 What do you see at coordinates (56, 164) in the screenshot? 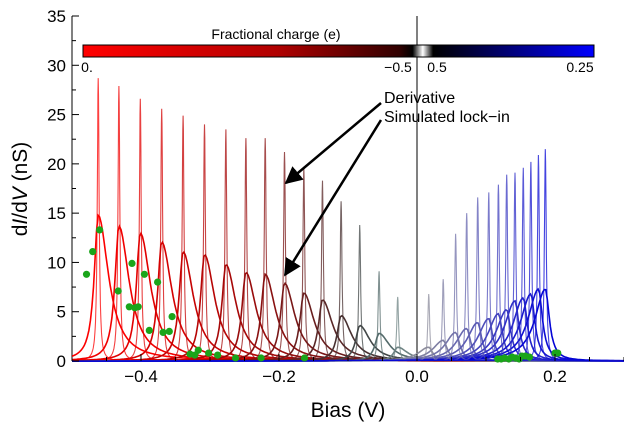
I see `y-tick-label: 20` at bounding box center [56, 164].